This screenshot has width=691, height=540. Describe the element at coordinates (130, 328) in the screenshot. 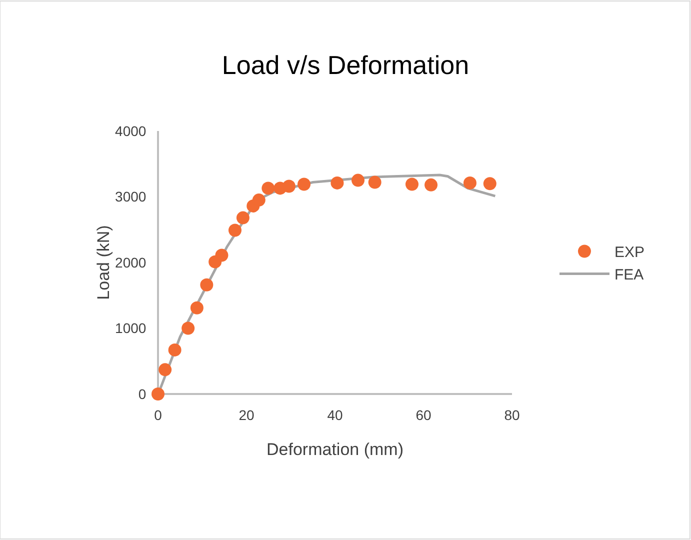

I see `y-tick-label: 1000` at that location.